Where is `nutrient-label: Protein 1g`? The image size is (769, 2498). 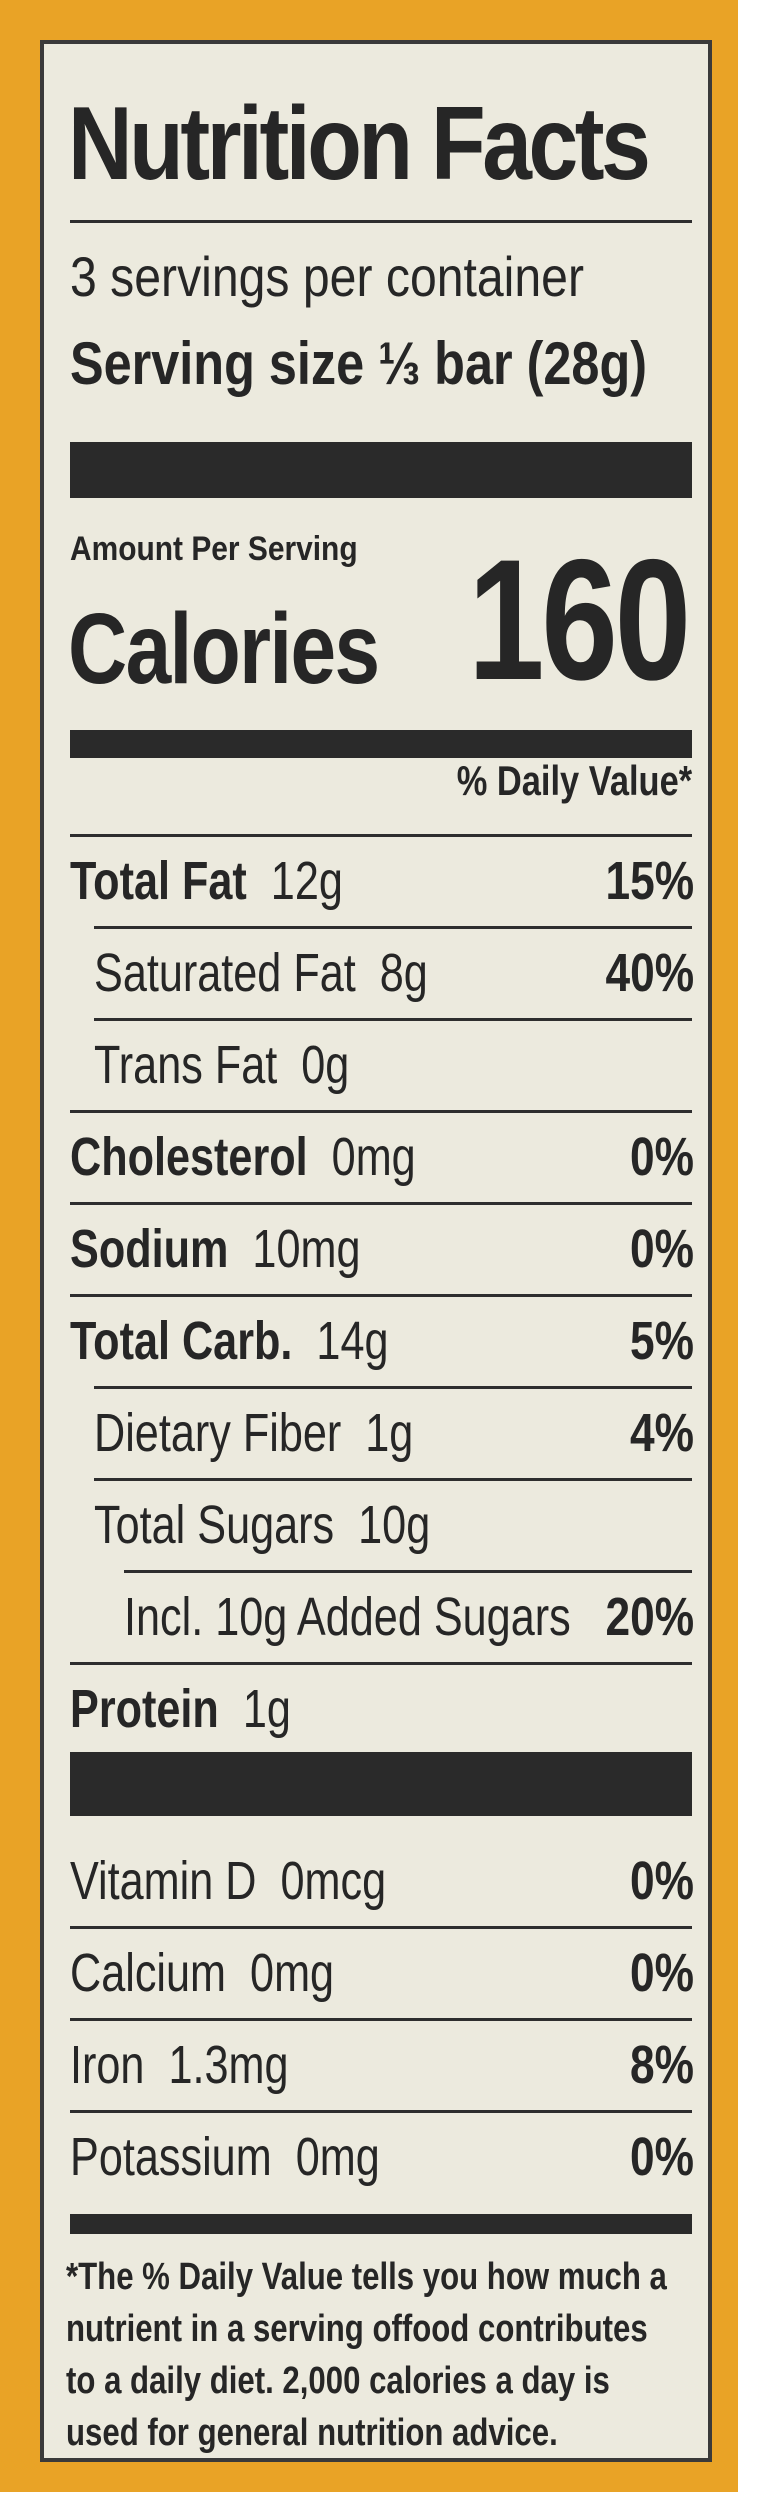
nutrient-label: Protein 1g is located at coordinates (180, 1709).